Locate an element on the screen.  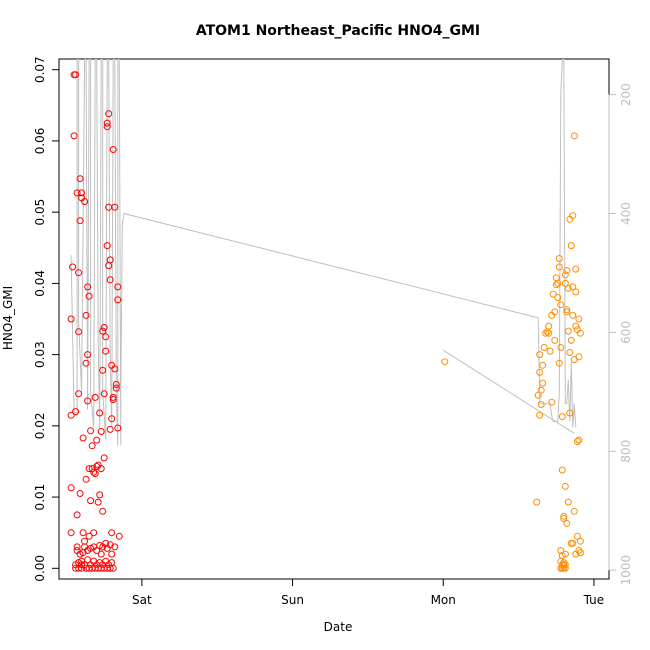
y-tick-label: 0.03 is located at coordinates (40, 354).